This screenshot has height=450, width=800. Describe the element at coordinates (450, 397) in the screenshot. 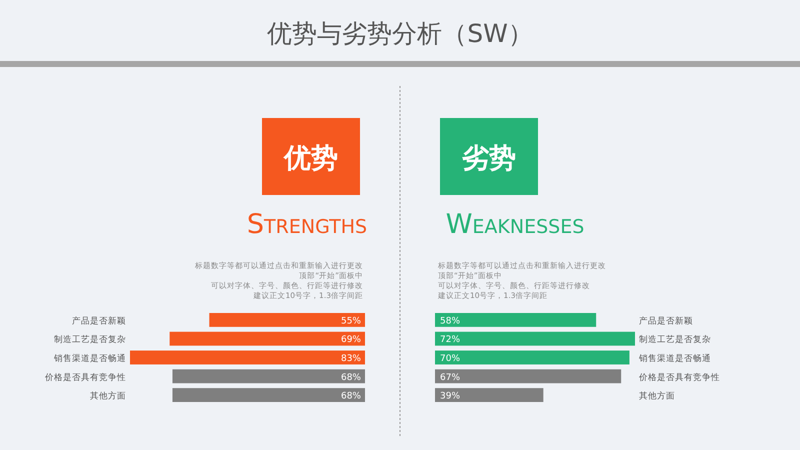

I see `data-label: 39%` at that location.